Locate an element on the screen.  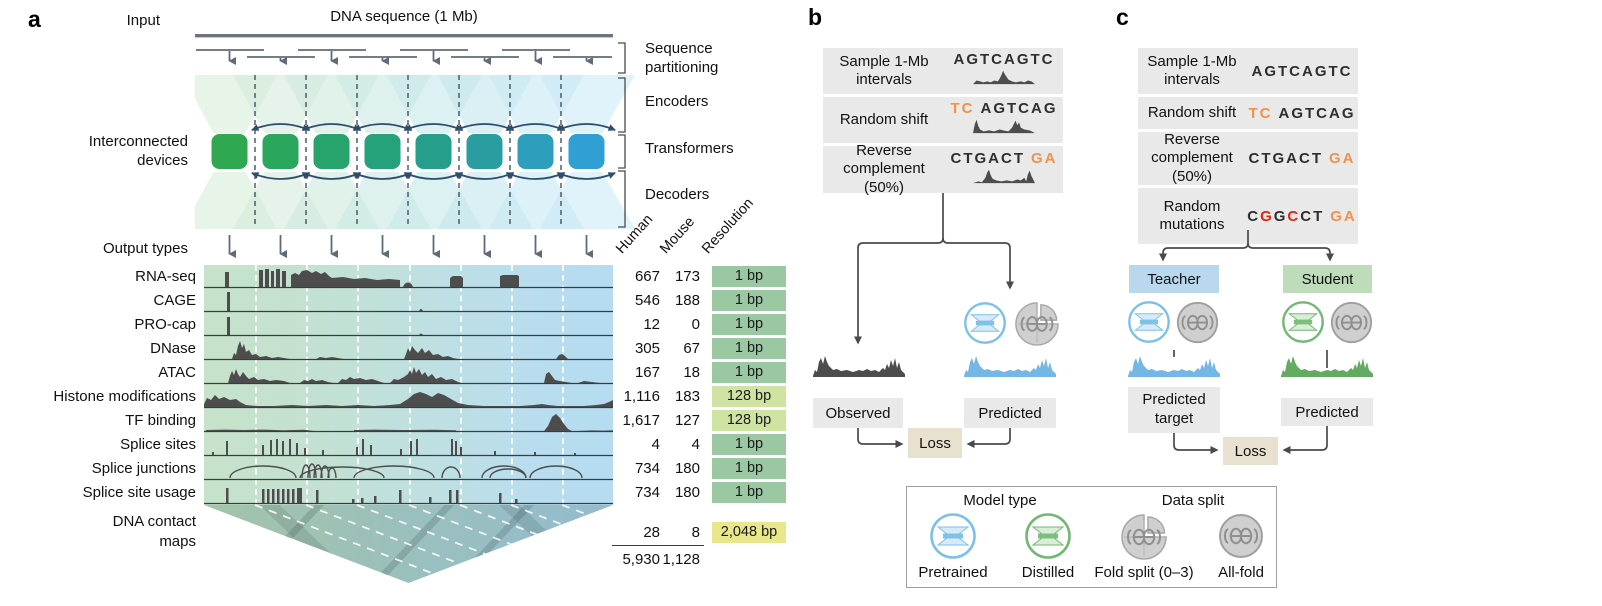
track-label: Histone modifications is located at coordinates (124, 396).